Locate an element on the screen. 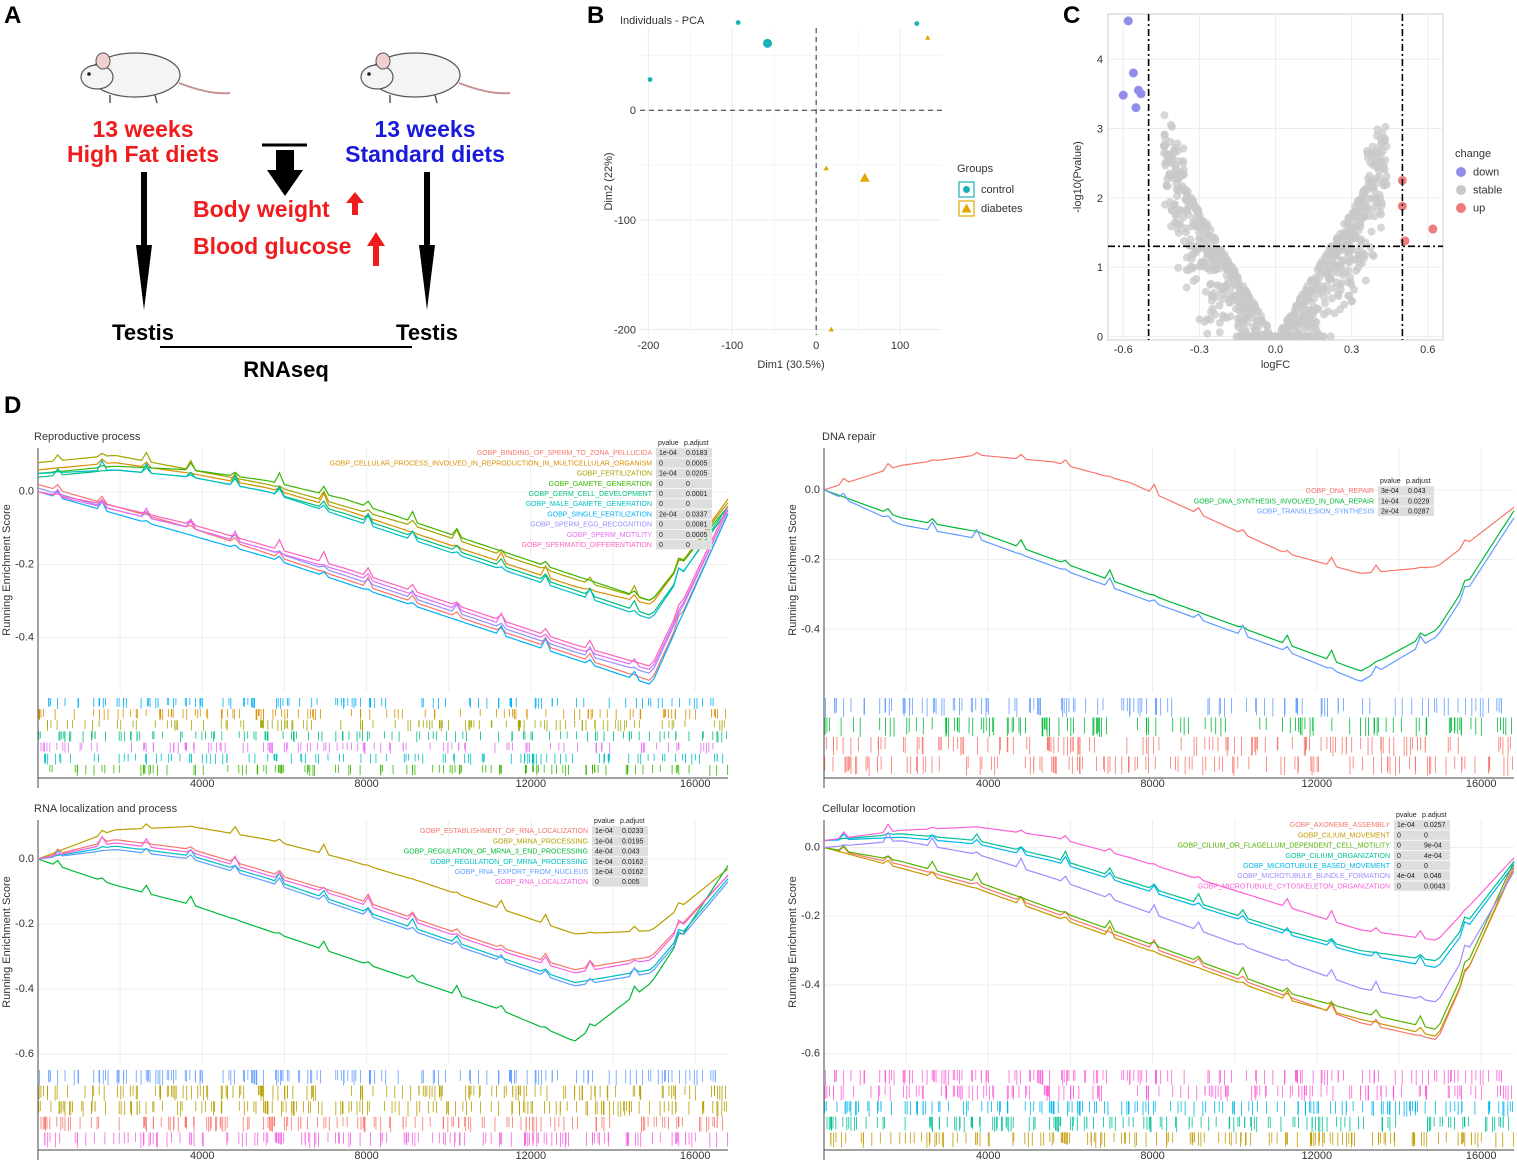  x-tick-label: 0.6 is located at coordinates (1427, 350).